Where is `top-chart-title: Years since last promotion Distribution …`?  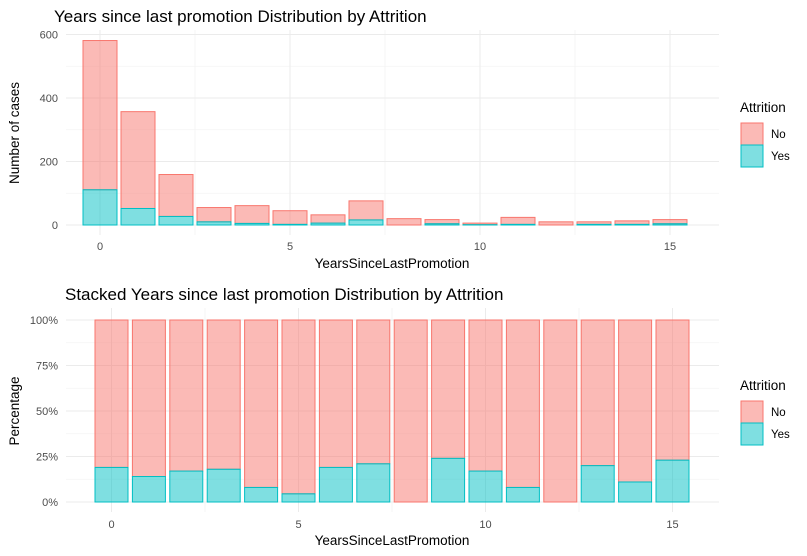 top-chart-title: Years since last promotion Distribution … is located at coordinates (240, 16).